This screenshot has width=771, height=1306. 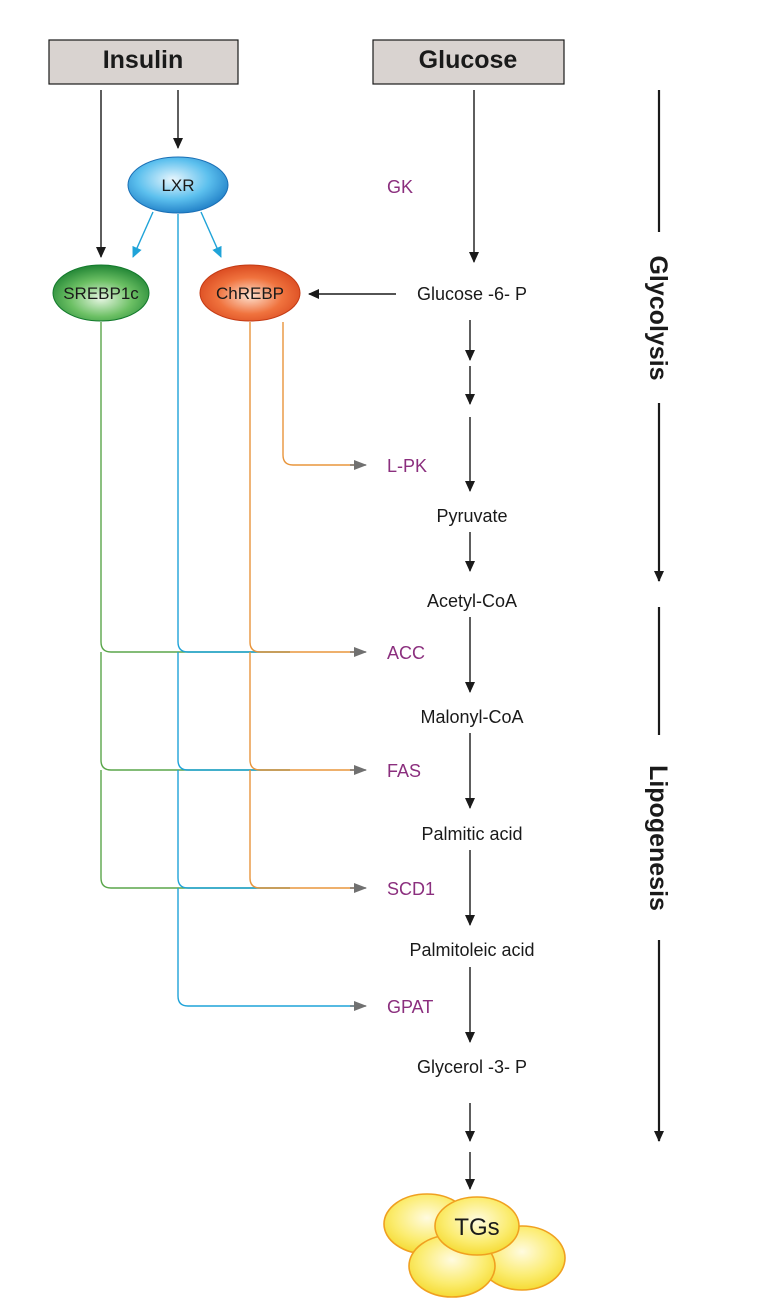 I want to click on lxr-to-chrebp-arrow, so click(x=211, y=234).